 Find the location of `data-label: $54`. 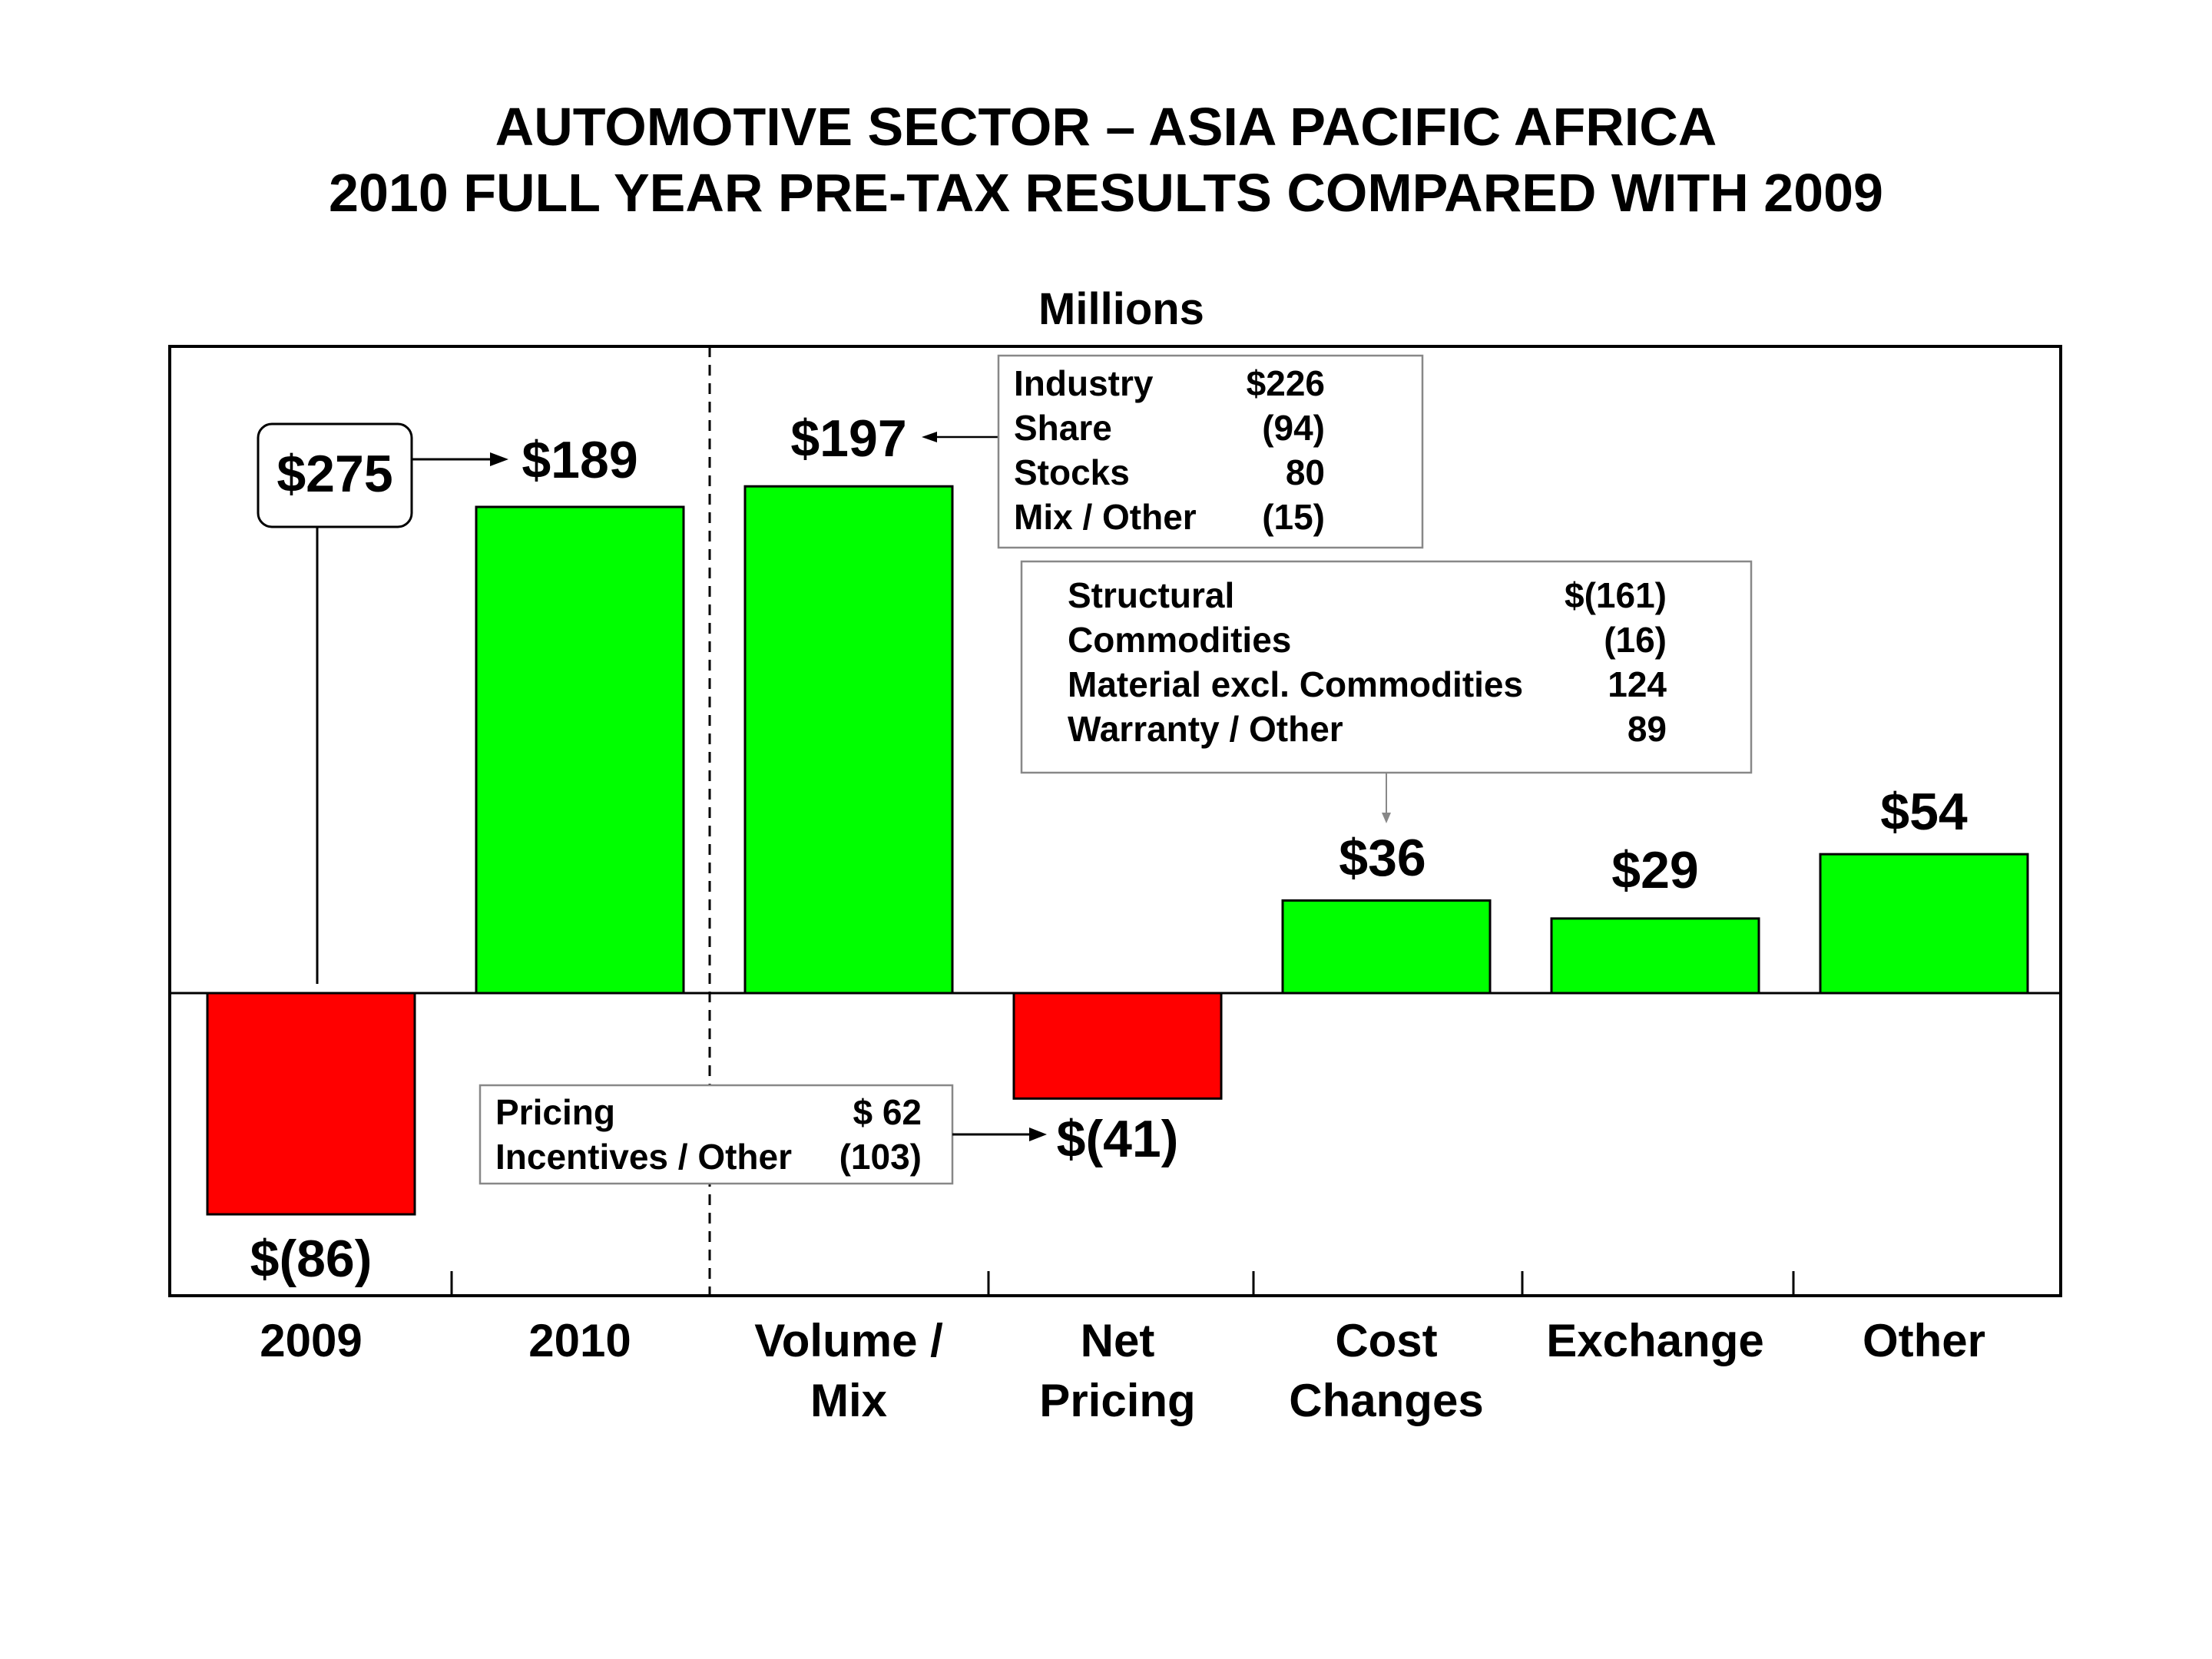

data-label: $54 is located at coordinates (1924, 812).